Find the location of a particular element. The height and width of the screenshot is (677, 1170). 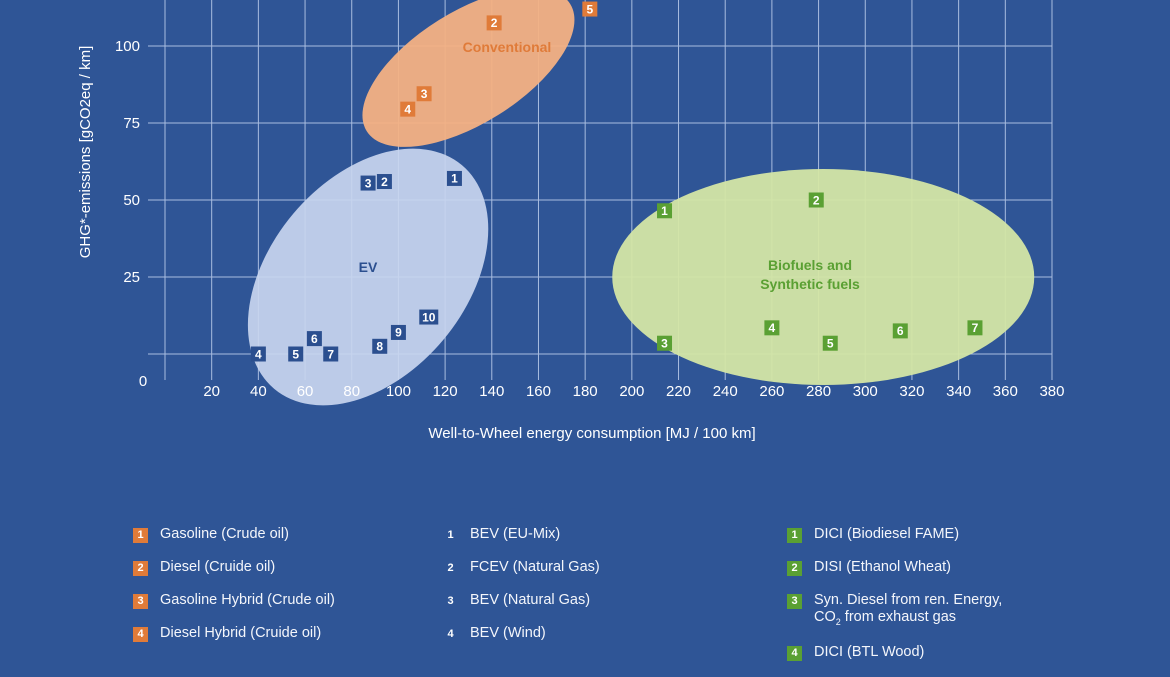

legend-label: DISI (Ethanol Wheat) is located at coordinates (882, 567).